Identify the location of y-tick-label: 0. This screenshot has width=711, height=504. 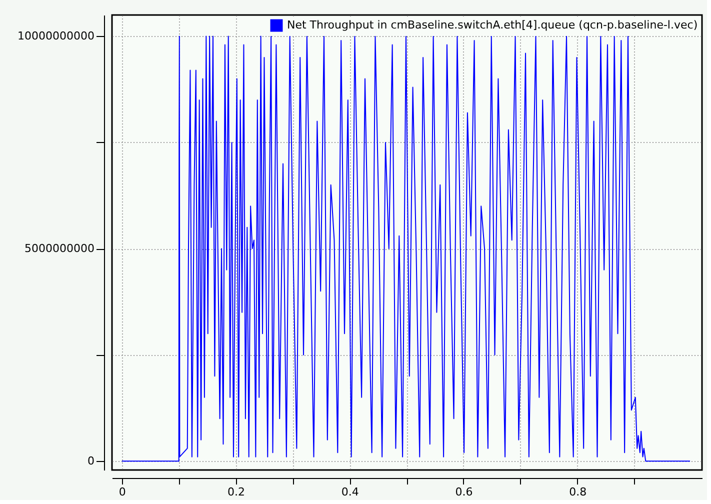
(91, 461).